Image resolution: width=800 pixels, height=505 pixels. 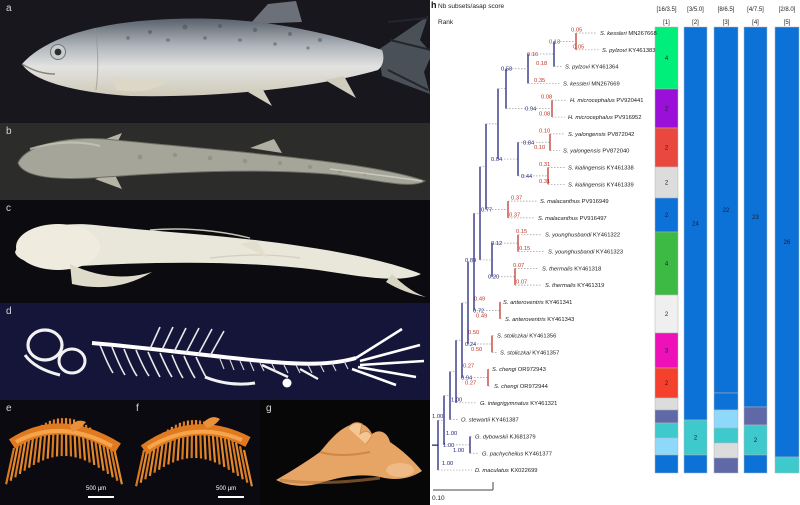 I want to click on panel-label-b: b, so click(x=9, y=131).